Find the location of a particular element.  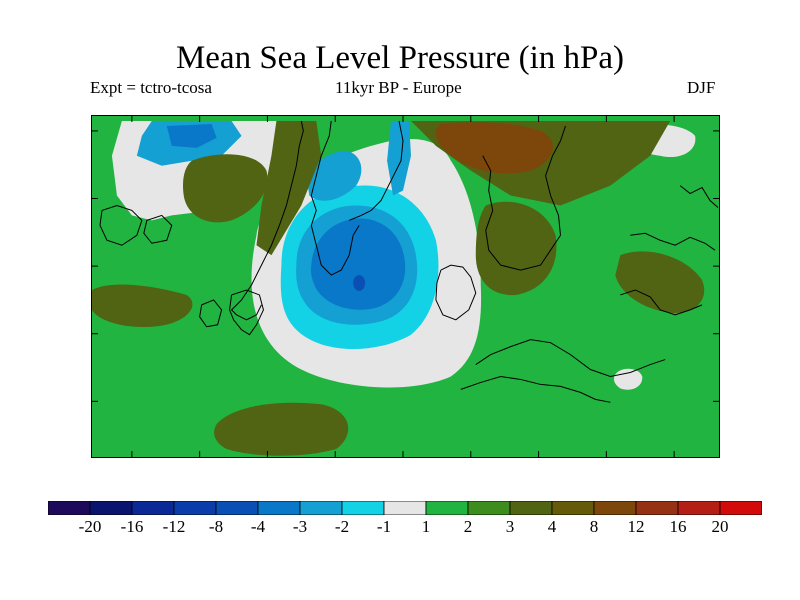

coastline-east is located at coordinates (673, 241).